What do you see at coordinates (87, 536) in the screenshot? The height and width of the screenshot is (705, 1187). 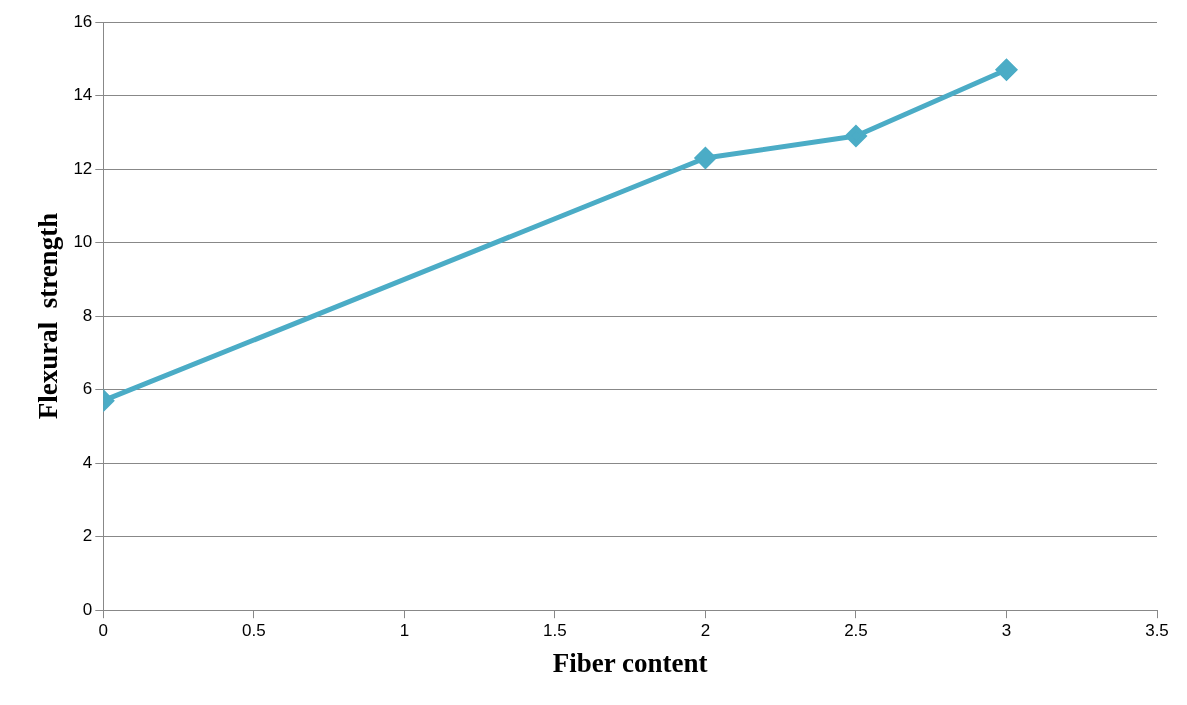 I see `y-tick-label: 2` at bounding box center [87, 536].